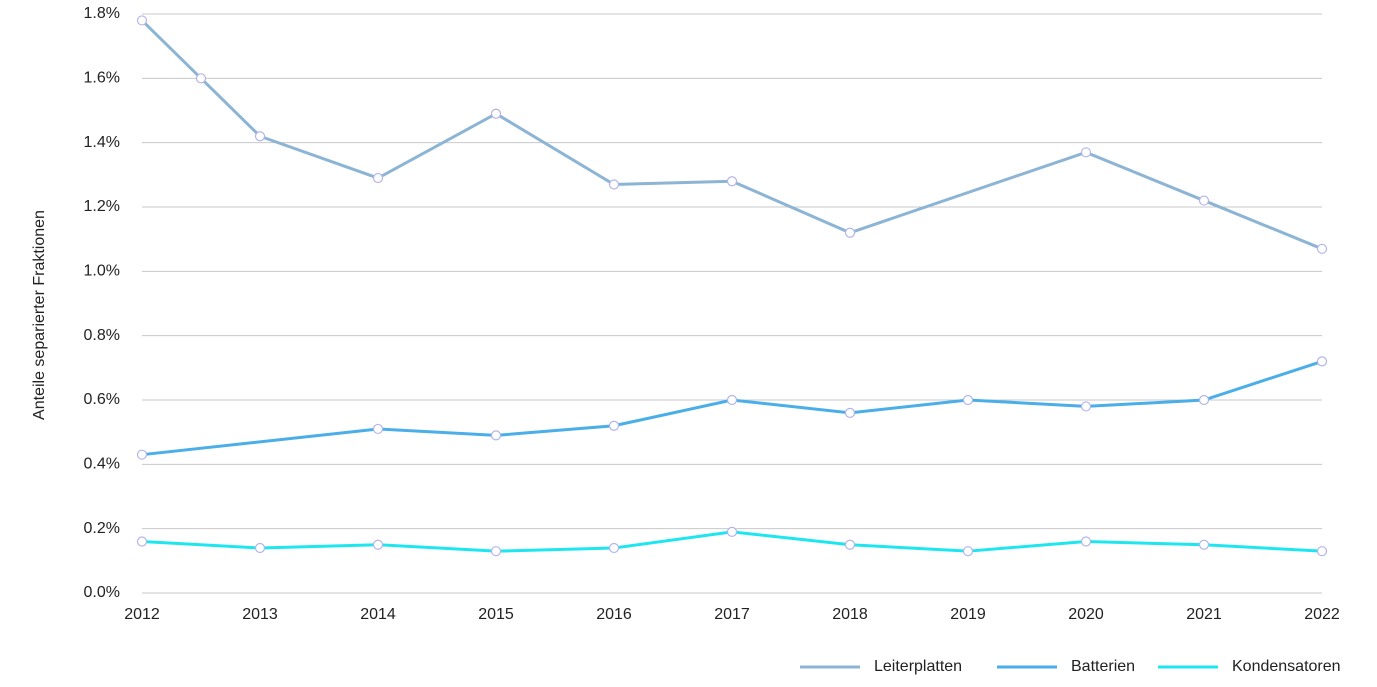 Image resolution: width=1377 pixels, height=687 pixels. What do you see at coordinates (1286, 666) in the screenshot?
I see `legend-label: Kondensatoren` at bounding box center [1286, 666].